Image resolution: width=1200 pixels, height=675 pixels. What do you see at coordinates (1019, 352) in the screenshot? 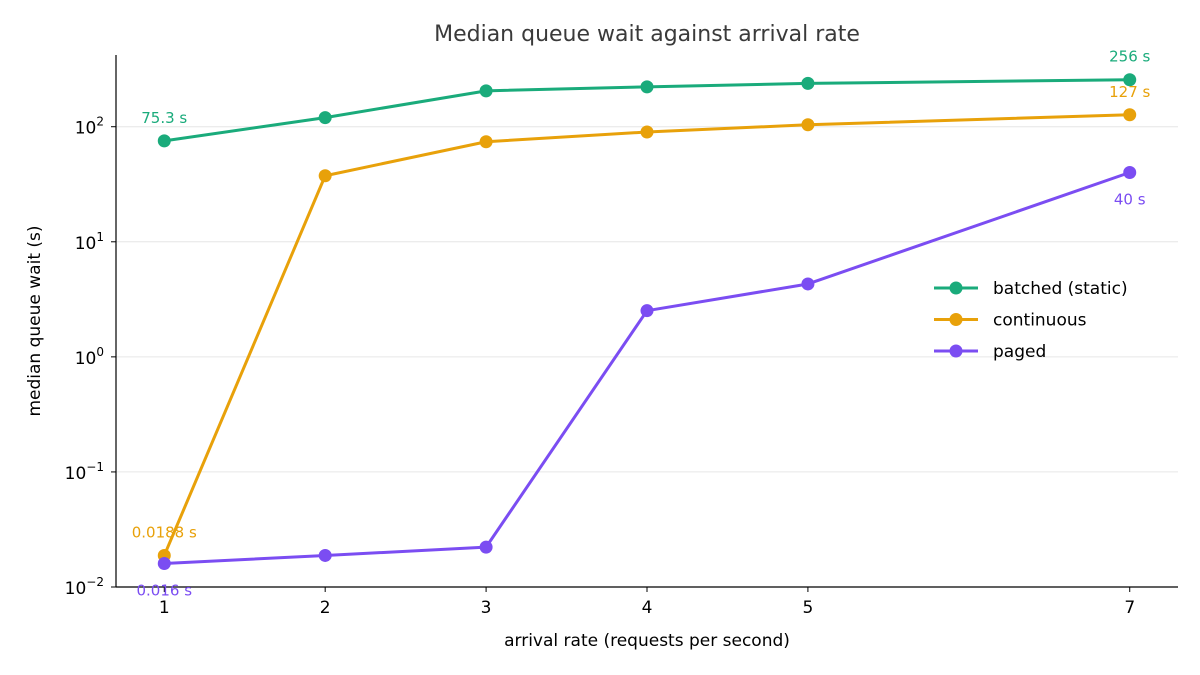
I see `legend-label: paged` at bounding box center [1019, 352].